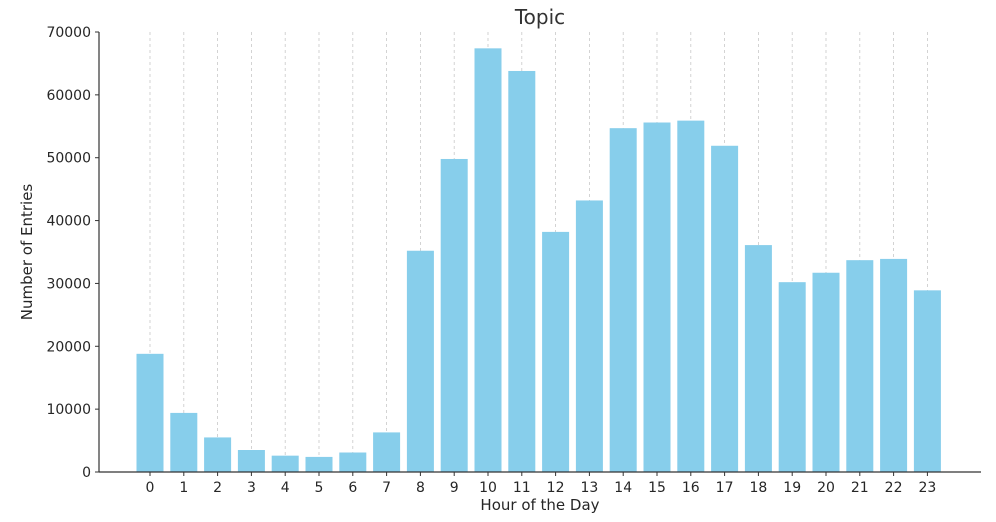 The image size is (996, 522). Describe the element at coordinates (556, 488) in the screenshot. I see `x-tick-label: 12` at that location.